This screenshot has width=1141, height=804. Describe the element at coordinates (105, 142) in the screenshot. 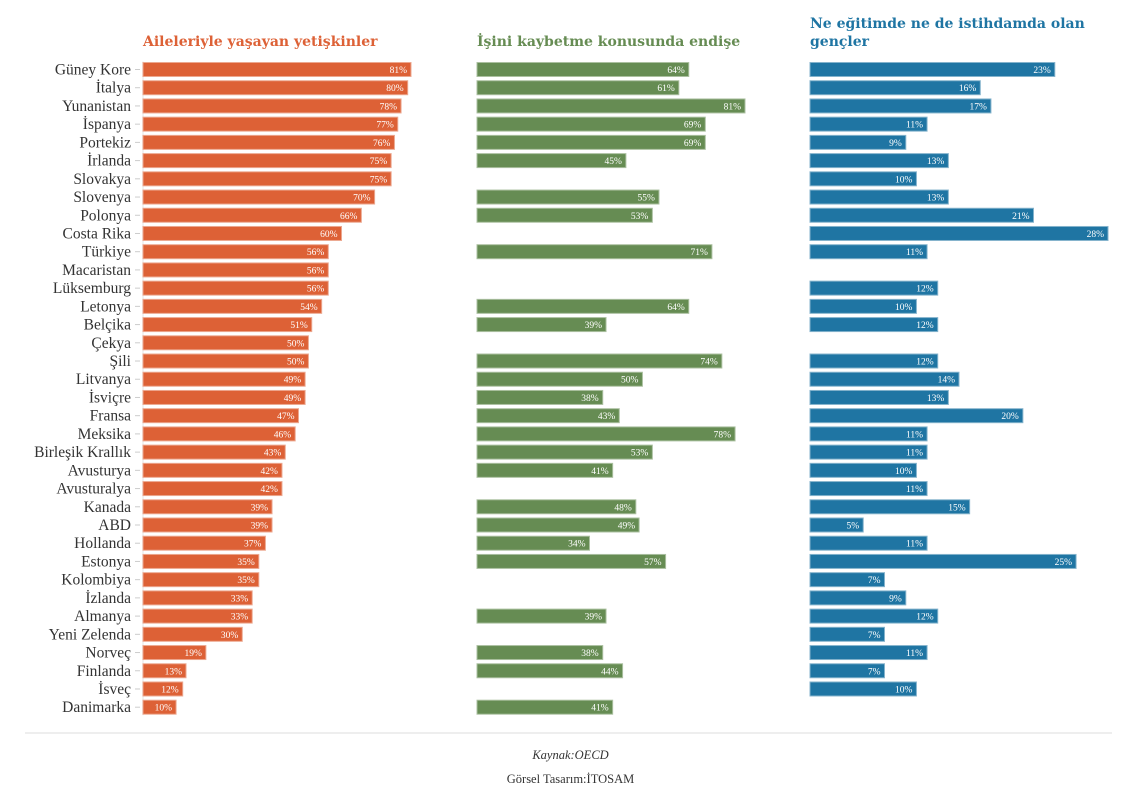

I see `country-label: Portekiz` at that location.